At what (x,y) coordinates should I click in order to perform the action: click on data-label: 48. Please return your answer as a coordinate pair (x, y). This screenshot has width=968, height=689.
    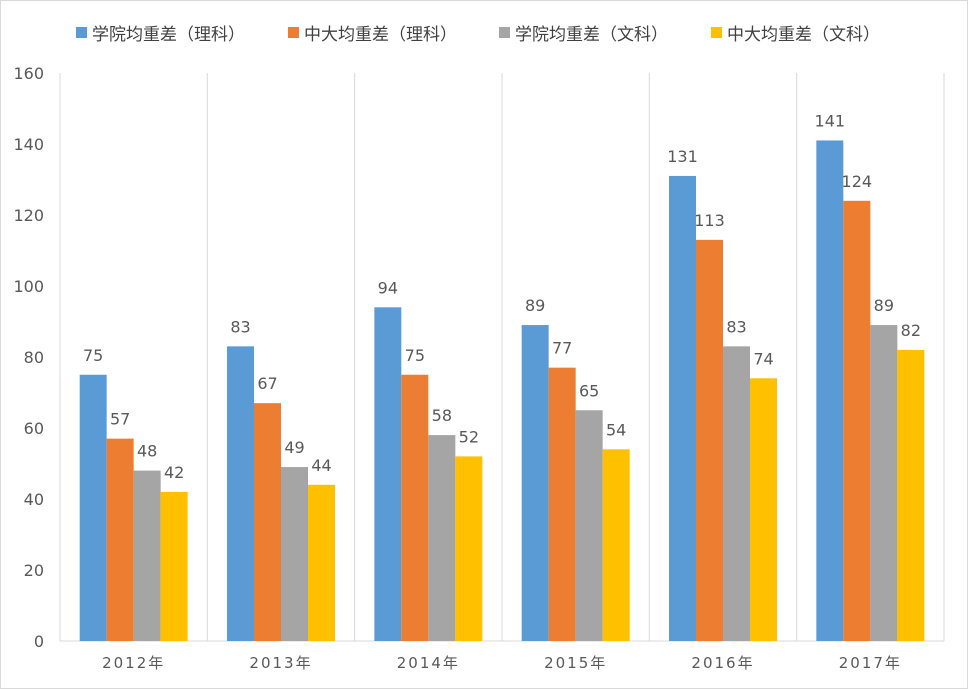
    Looking at the image, I should click on (147, 451).